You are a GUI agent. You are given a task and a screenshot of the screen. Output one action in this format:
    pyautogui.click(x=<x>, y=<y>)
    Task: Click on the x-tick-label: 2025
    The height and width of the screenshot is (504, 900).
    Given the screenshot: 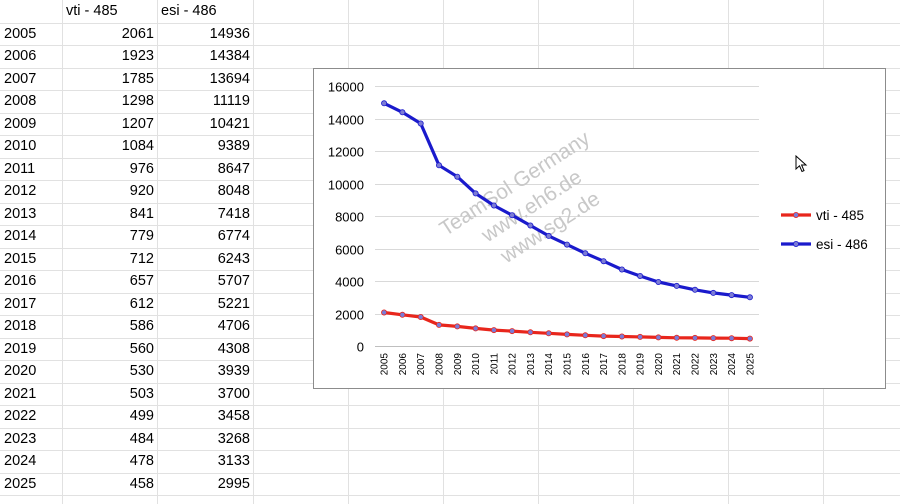 What is the action you would take?
    pyautogui.click(x=750, y=364)
    